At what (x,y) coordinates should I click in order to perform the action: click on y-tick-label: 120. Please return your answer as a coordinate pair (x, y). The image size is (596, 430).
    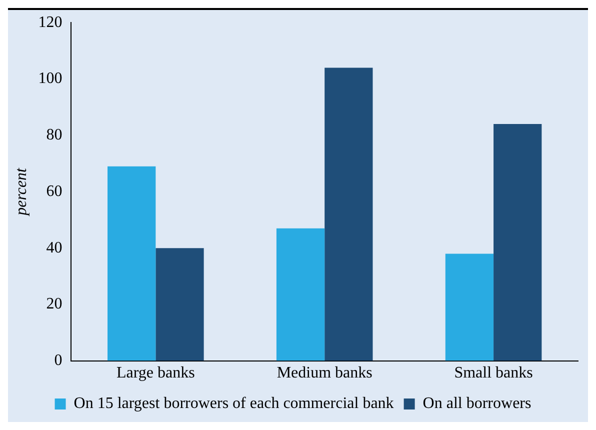
    Looking at the image, I should click on (50, 22).